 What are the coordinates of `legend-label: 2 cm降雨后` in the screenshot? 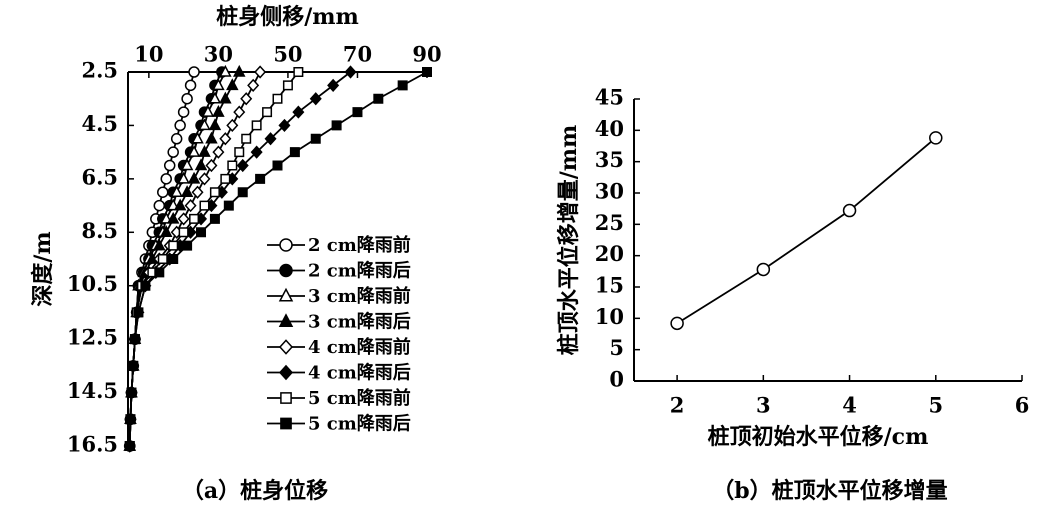 It's located at (359, 271).